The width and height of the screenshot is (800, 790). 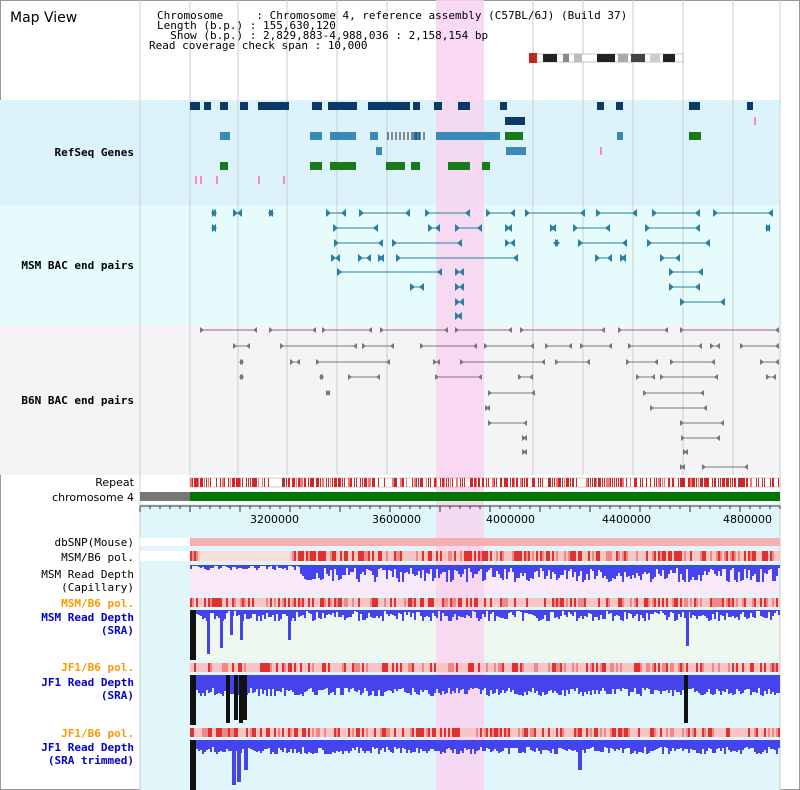 I want to click on track-label-b6n-bac: B6N BAC end pairs, so click(x=77, y=400).